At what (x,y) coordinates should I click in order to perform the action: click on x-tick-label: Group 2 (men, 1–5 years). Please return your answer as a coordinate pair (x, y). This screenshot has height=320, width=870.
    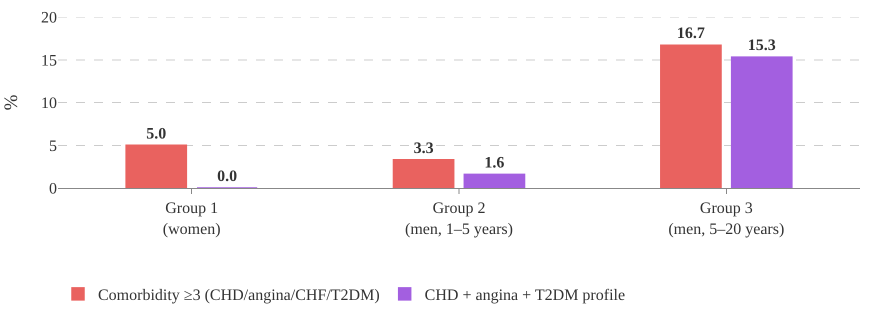
    Looking at the image, I should click on (459, 219).